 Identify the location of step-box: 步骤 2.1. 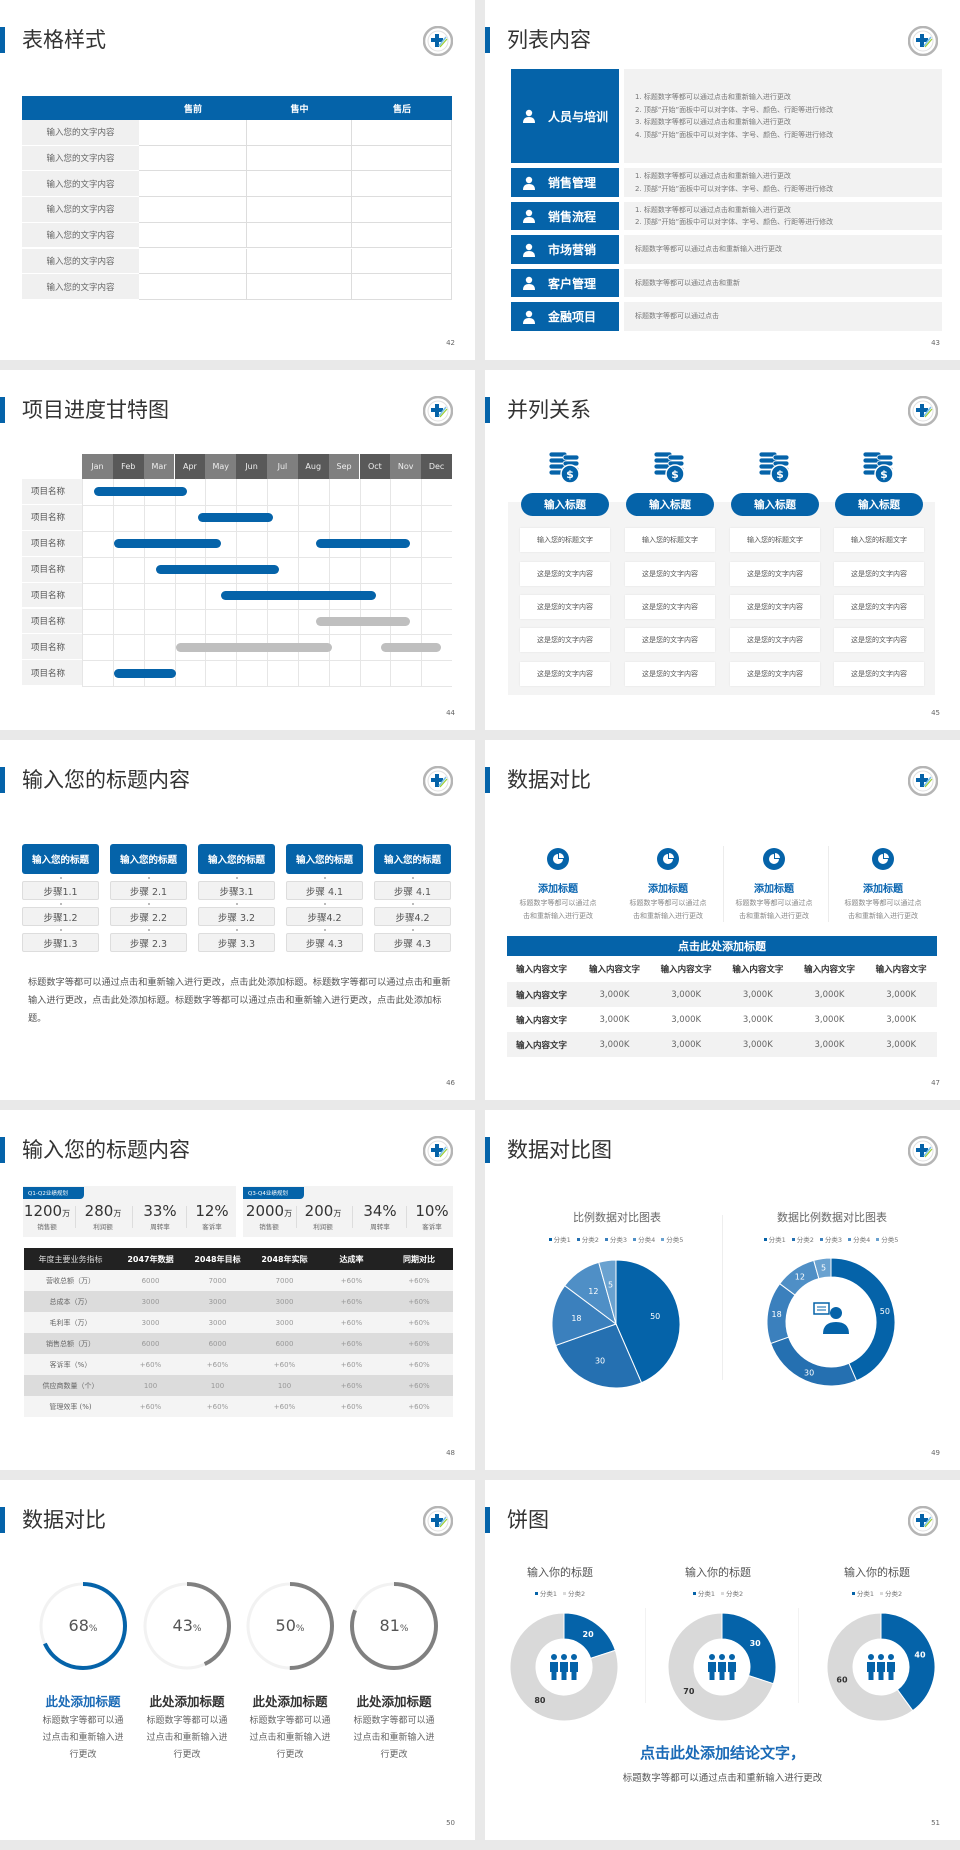
(148, 890).